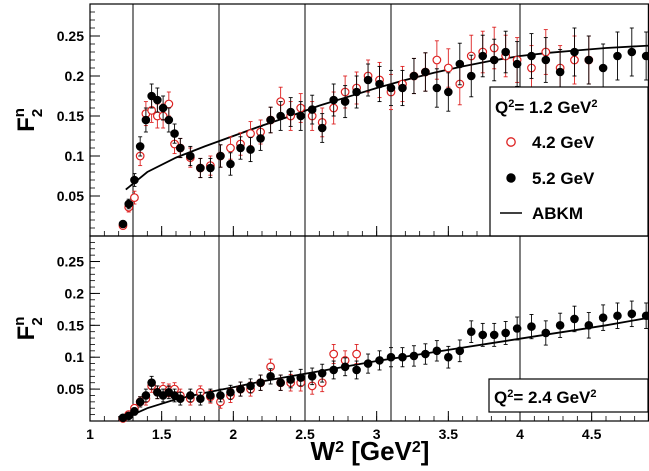 This screenshot has height=471, width=649. I want to click on legend-entry-abkm: ABKM, so click(541, 213).